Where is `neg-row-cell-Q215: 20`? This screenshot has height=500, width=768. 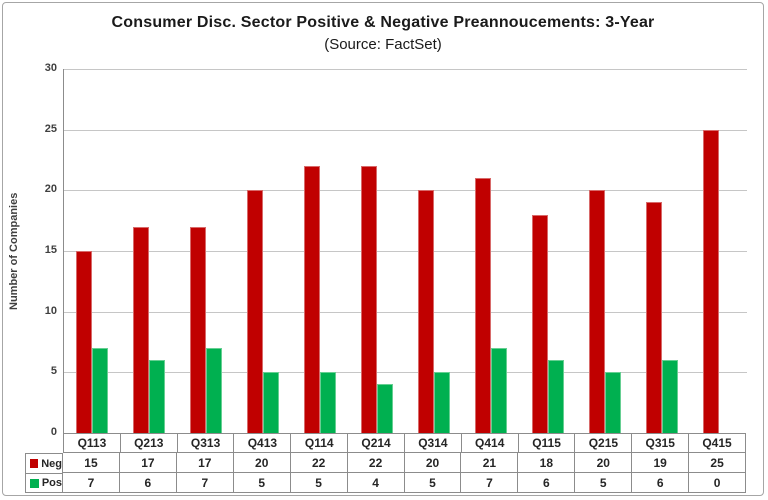
neg-row-cell-Q215: 20 is located at coordinates (604, 463).